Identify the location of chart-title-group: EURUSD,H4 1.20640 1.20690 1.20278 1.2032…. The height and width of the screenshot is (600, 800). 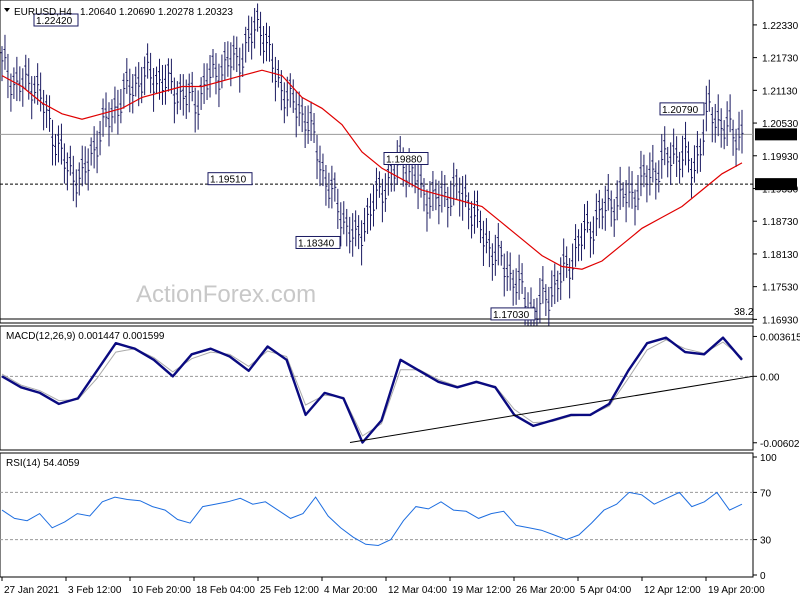
(118, 12).